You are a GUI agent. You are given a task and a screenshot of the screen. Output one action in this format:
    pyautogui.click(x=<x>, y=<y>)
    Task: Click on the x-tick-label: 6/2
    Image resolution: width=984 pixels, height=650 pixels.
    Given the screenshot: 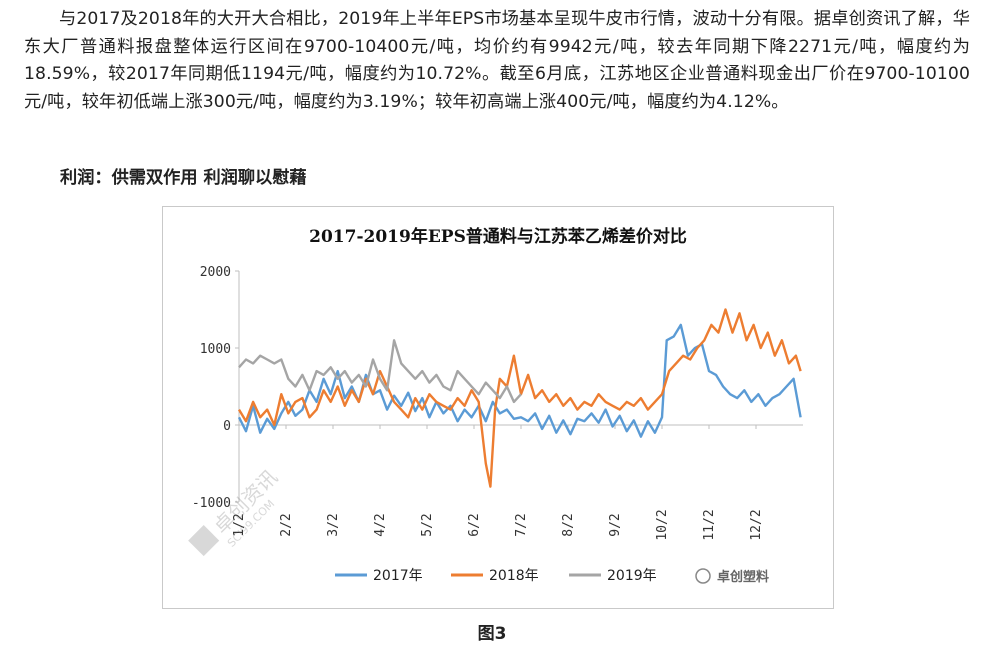 What is the action you would take?
    pyautogui.click(x=474, y=524)
    